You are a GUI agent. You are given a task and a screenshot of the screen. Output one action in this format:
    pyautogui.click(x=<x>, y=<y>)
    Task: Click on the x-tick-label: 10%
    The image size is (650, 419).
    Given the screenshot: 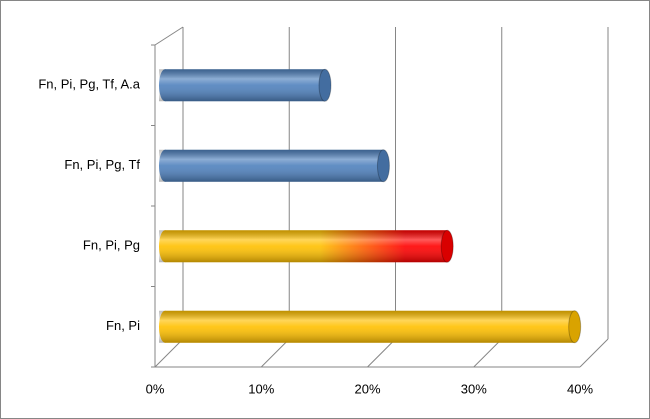 What is the action you would take?
    pyautogui.click(x=261, y=388)
    